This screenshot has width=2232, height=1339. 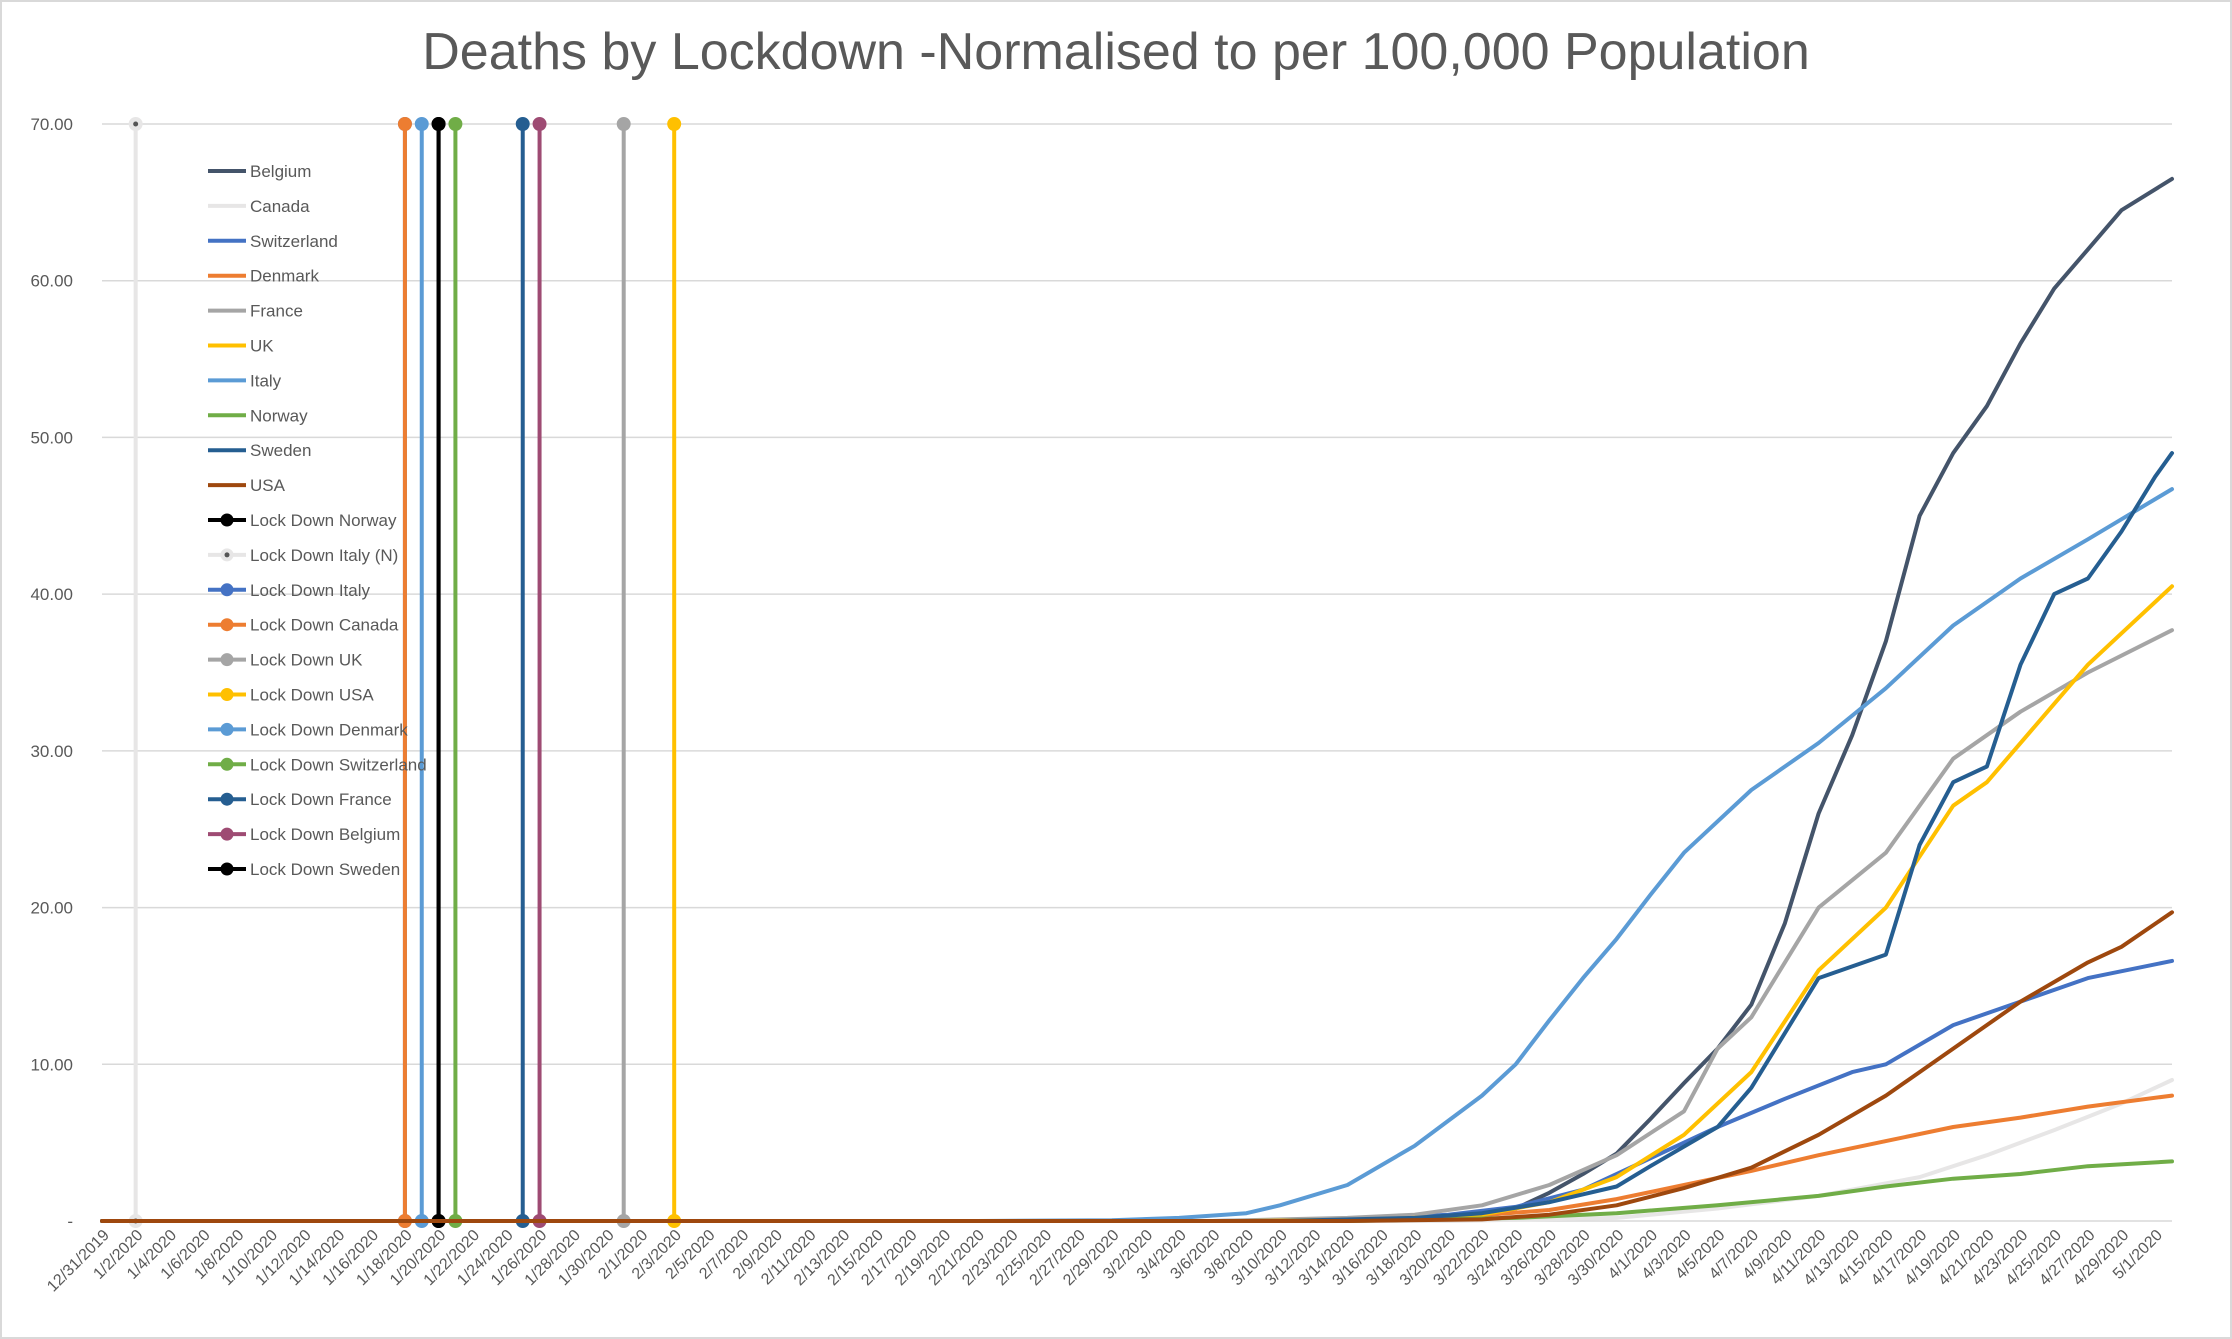 I want to click on legend-marker-dot, so click(x=227, y=555).